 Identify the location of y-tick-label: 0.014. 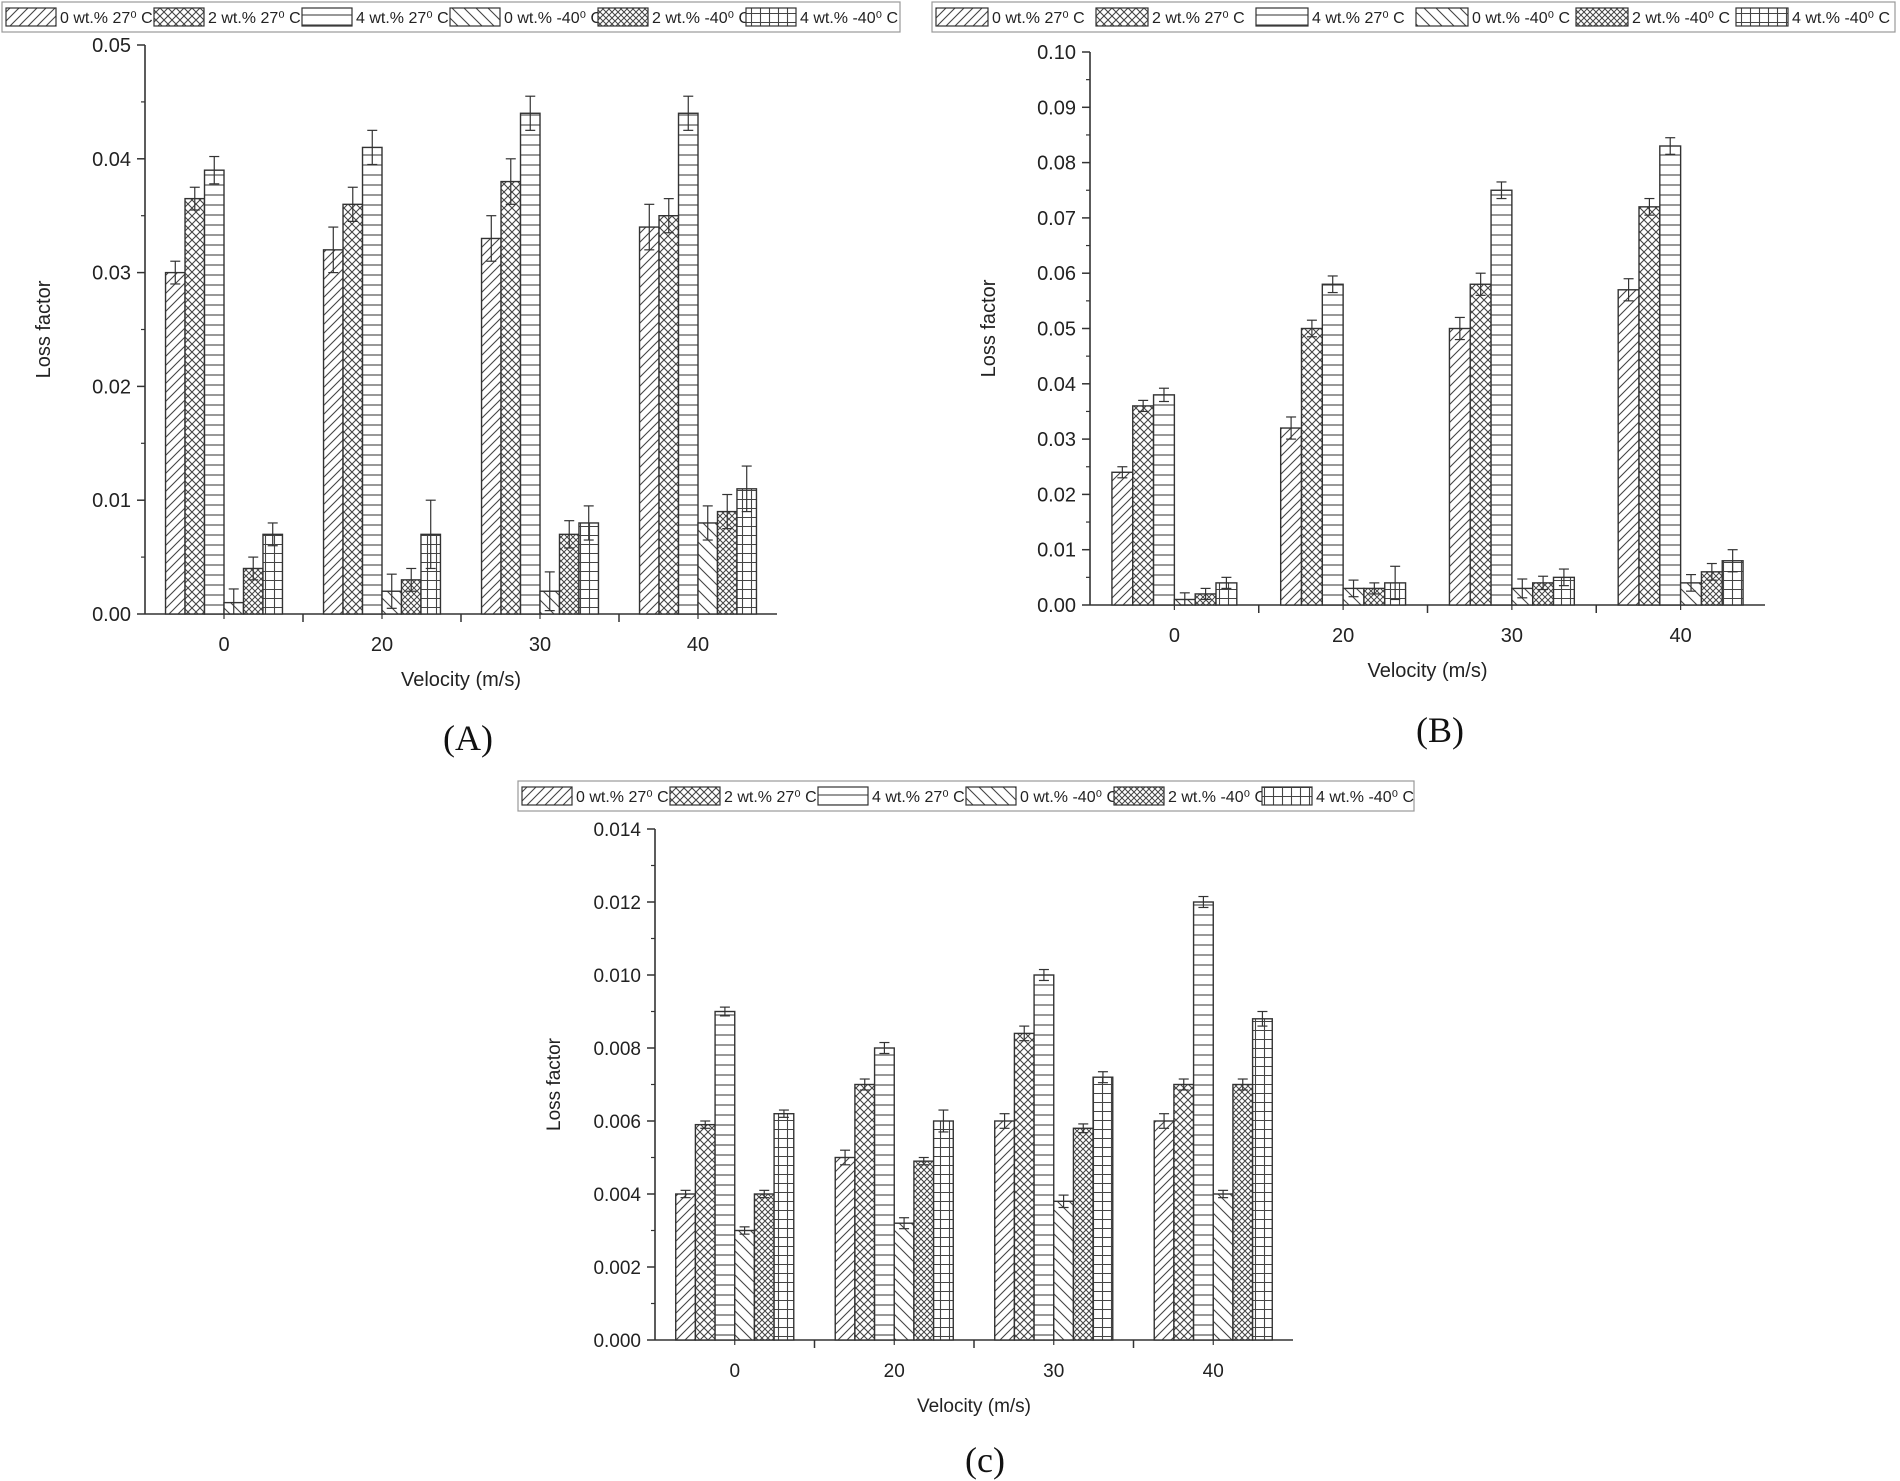
(617, 830).